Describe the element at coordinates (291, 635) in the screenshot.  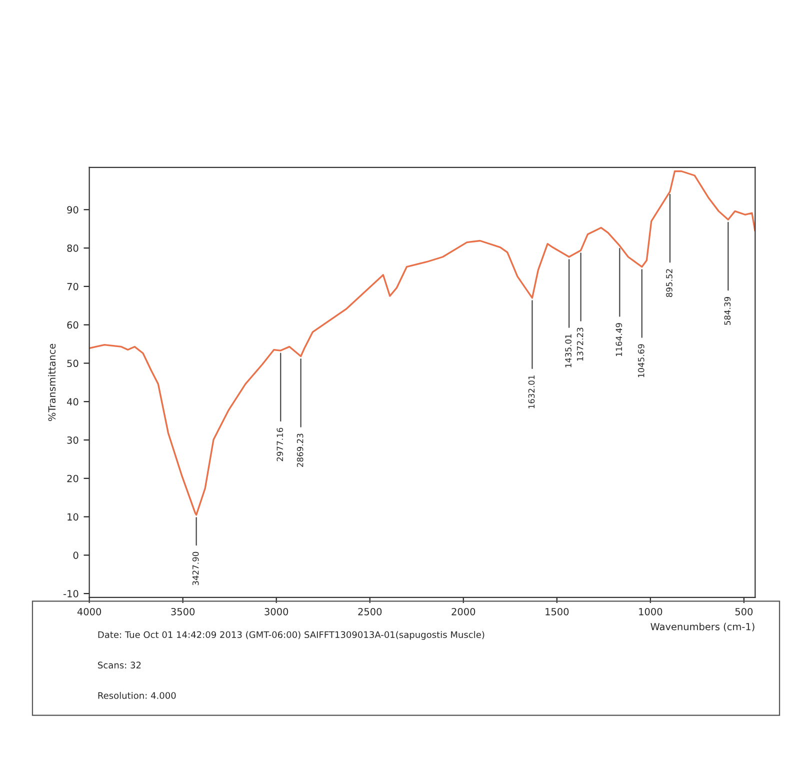
I see `text: Date: Tue Oct 01 14:42:09 2013 (GMT-06:00) SAIFFT1309013A-01(sapugostis Muscle)` at that location.